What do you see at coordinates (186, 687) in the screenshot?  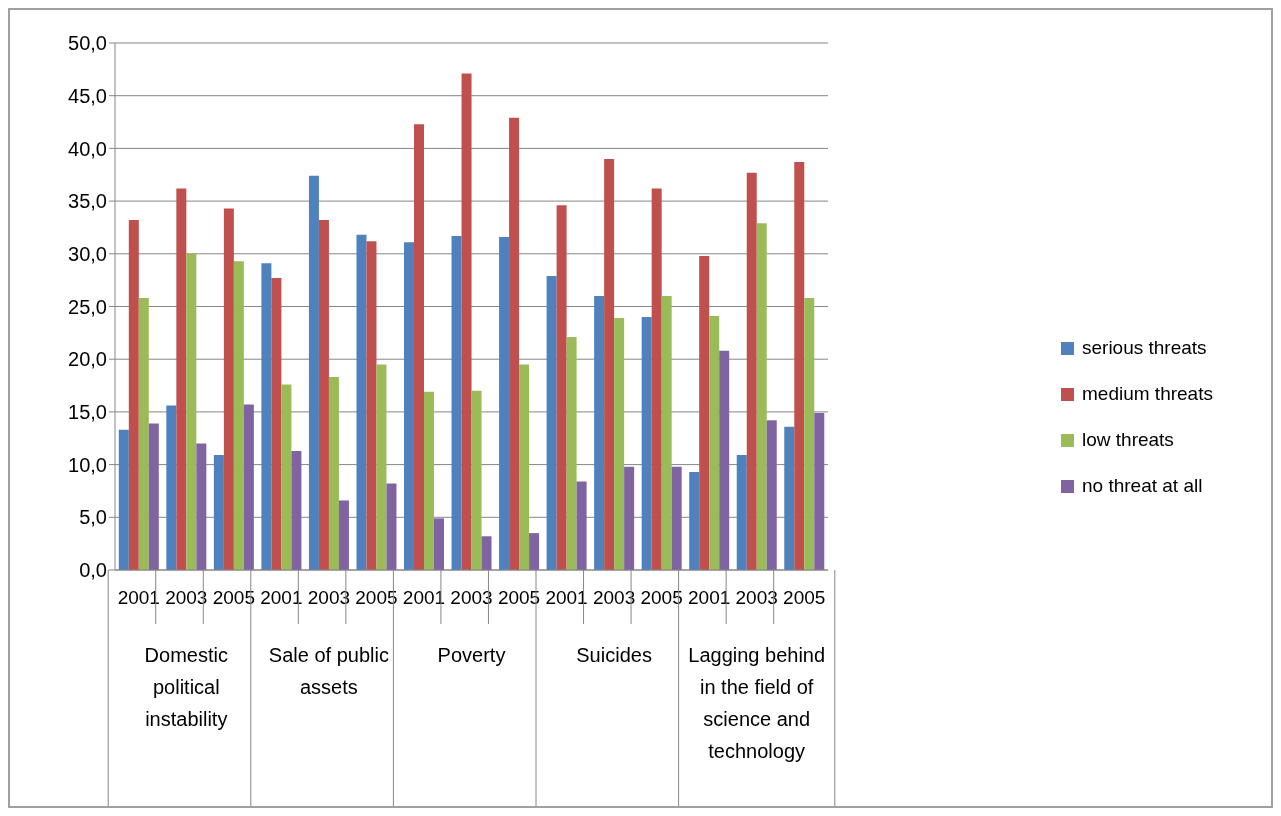 I see `text: Domestic political instability` at bounding box center [186, 687].